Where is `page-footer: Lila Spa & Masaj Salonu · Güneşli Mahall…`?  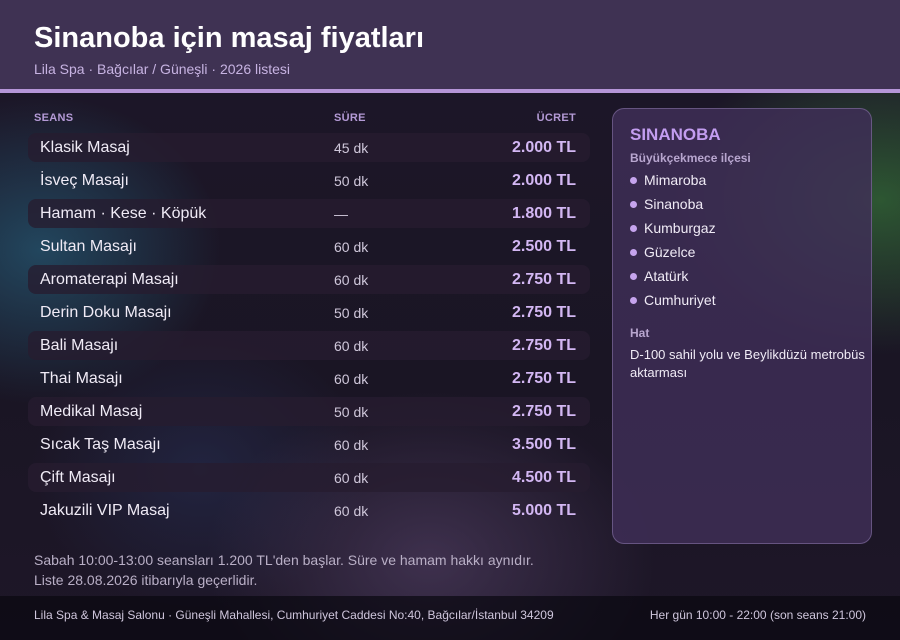 page-footer: Lila Spa & Masaj Salonu · Güneşli Mahall… is located at coordinates (450, 618).